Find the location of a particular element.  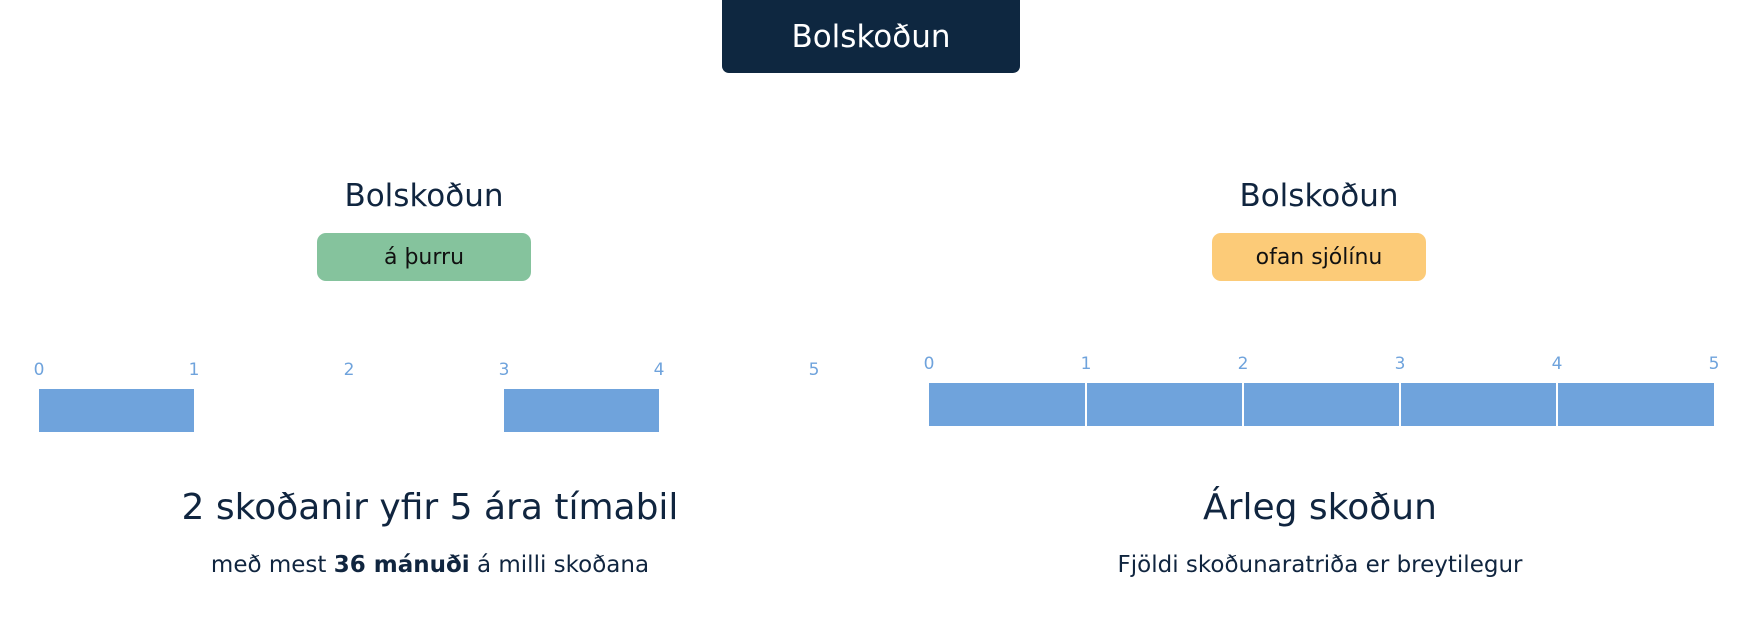

right-tick-label-3: 3 is located at coordinates (1400, 364).